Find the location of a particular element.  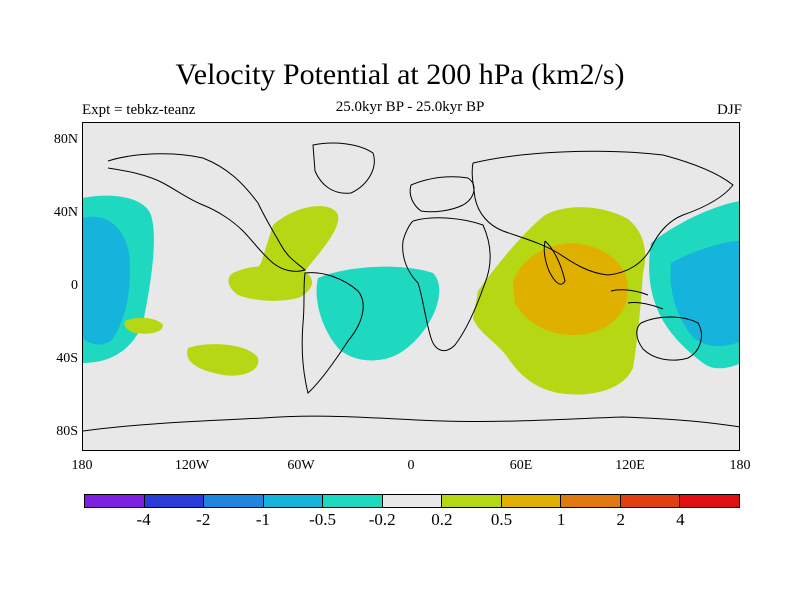

chart-title: Velocity Potential at 200 hPa (km2/s) is located at coordinates (400, 74).